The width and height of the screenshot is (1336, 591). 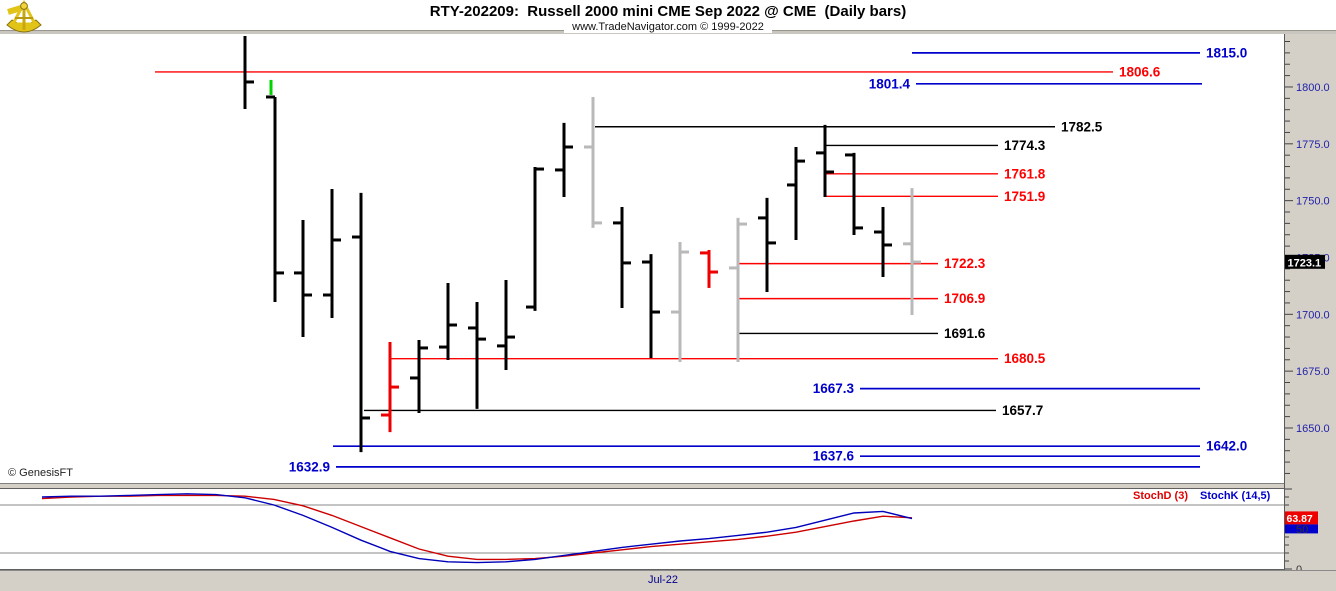 I want to click on time-axis-label: Jul-22, so click(x=663, y=580).